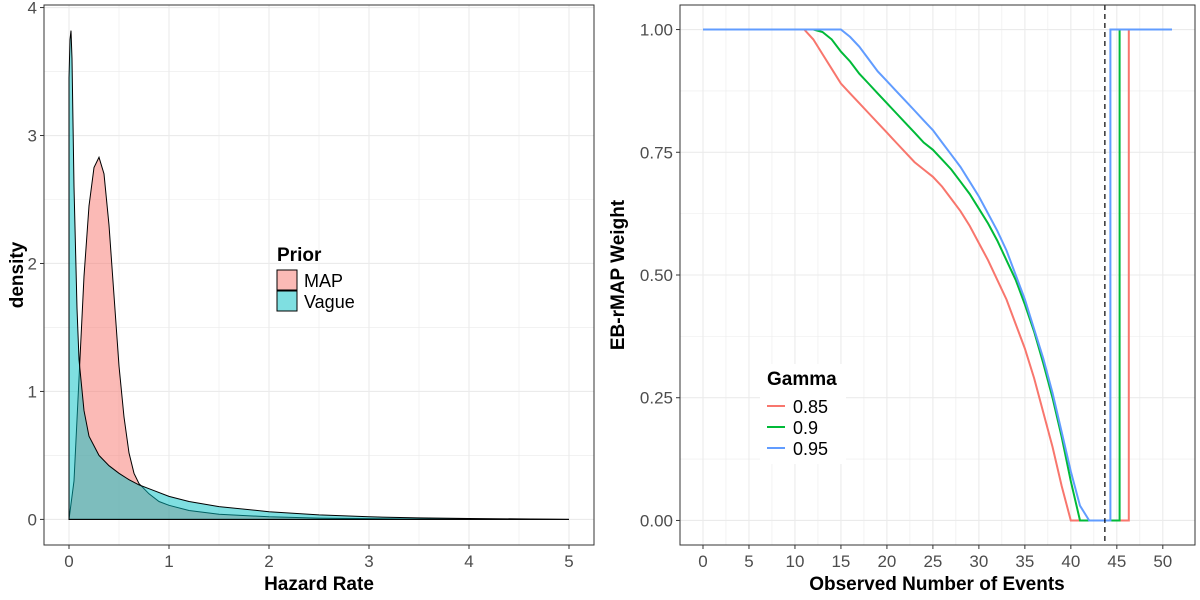 The image size is (1200, 600). Describe the element at coordinates (168, 561) in the screenshot. I see `left-x-tick-label: 1` at that location.